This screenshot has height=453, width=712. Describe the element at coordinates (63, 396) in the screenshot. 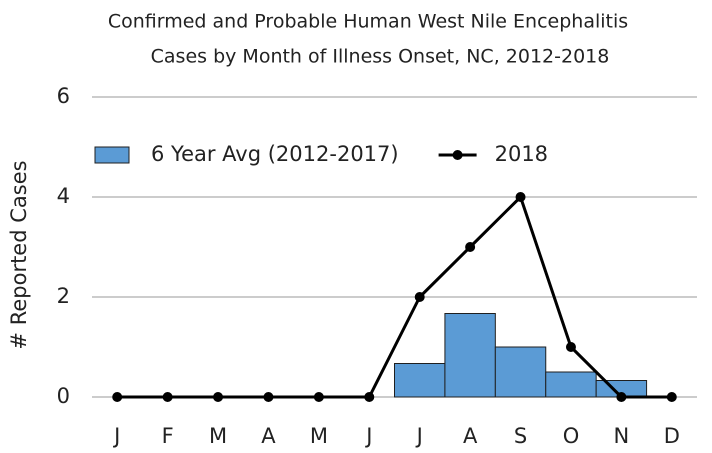

I see `y-tick-label: 0` at that location.